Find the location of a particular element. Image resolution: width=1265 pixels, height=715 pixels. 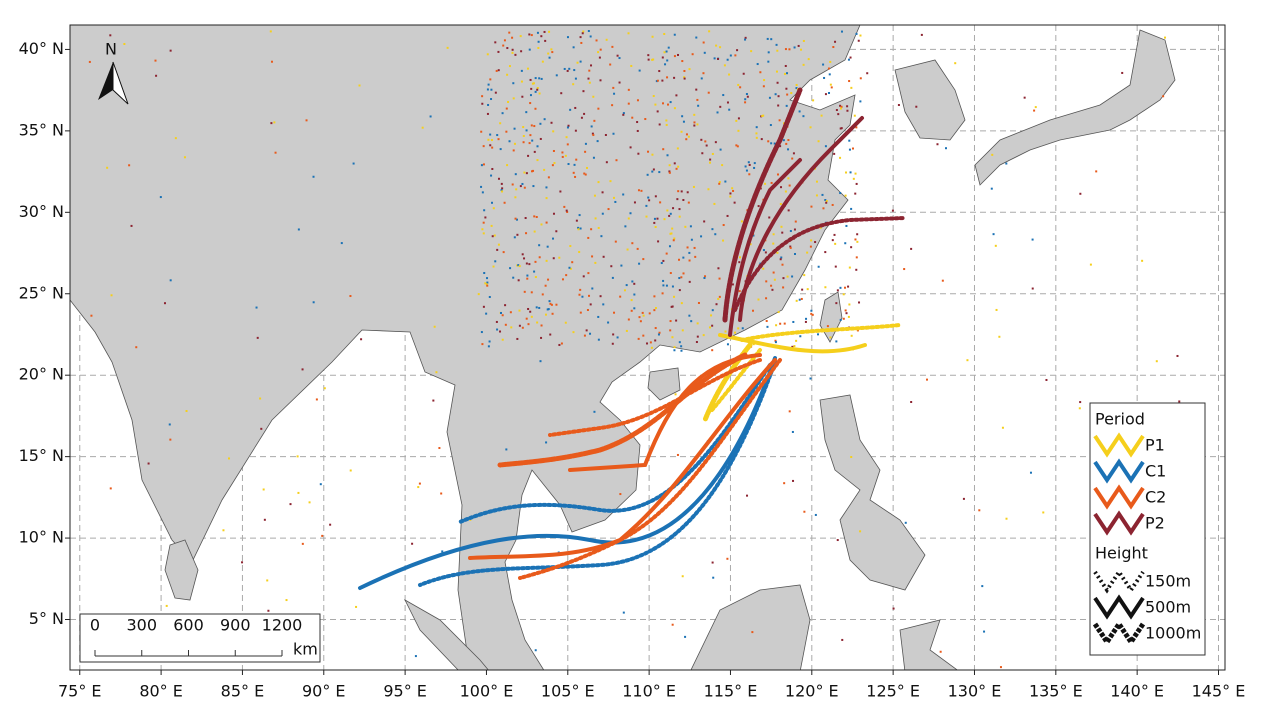

hainan is located at coordinates (664, 384).